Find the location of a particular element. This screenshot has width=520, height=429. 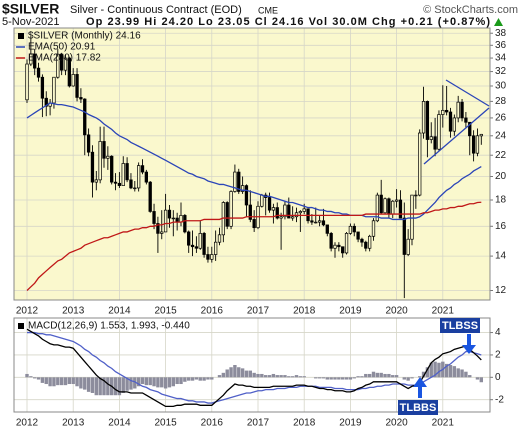

y-tick-label: 0 is located at coordinates (498, 377).